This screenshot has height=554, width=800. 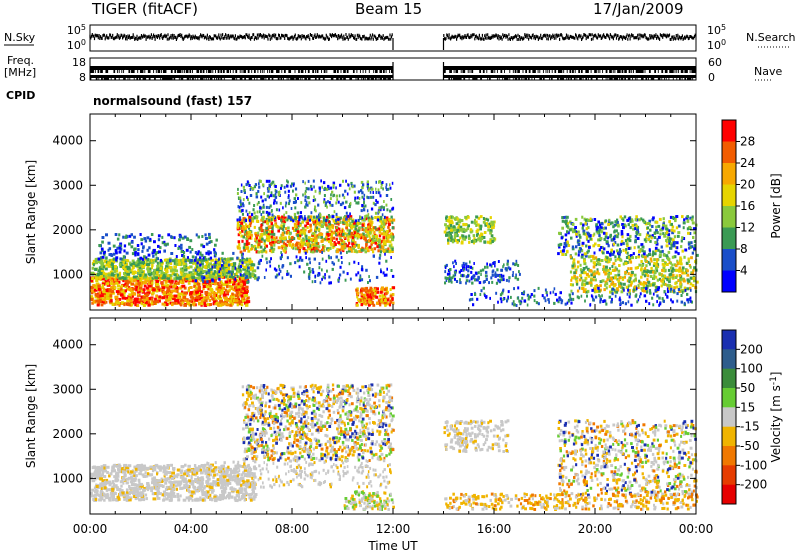 What do you see at coordinates (389, 9) in the screenshot?
I see `beam-label: Beam 15` at bounding box center [389, 9].